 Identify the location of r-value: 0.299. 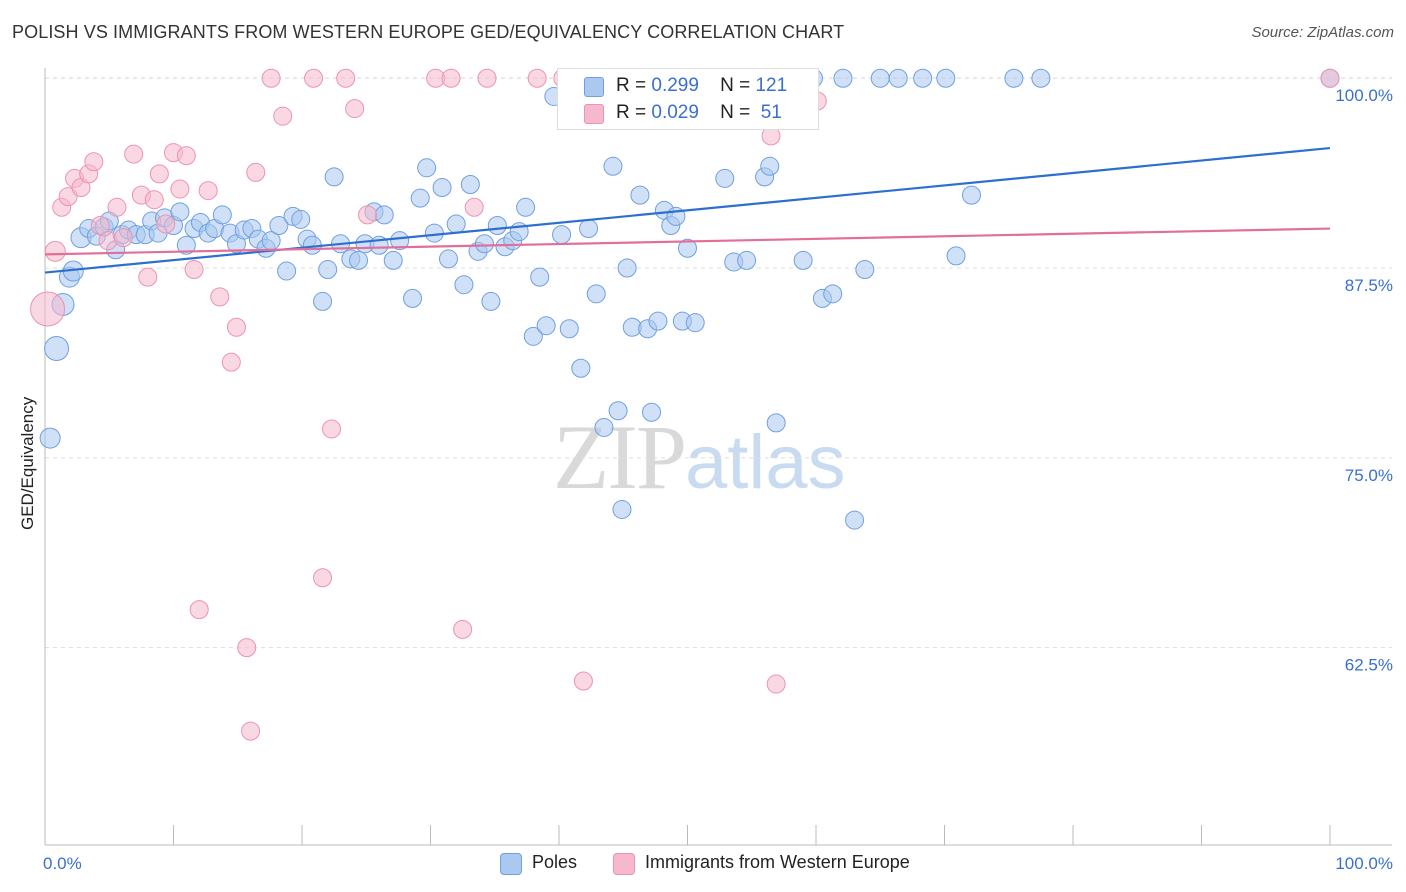
(675, 85).